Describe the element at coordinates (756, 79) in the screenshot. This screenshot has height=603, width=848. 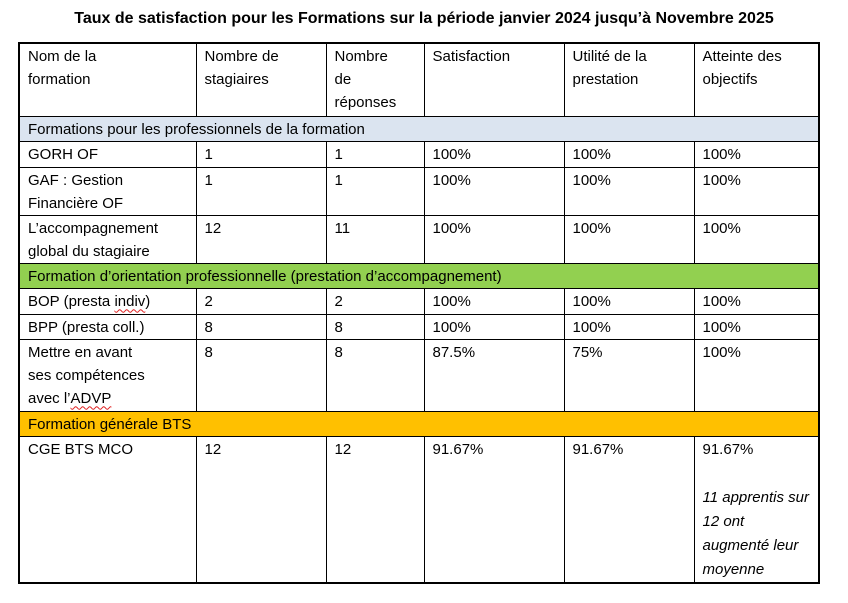
I see `column-header-objectifs: Atteinte des objectifs` at that location.